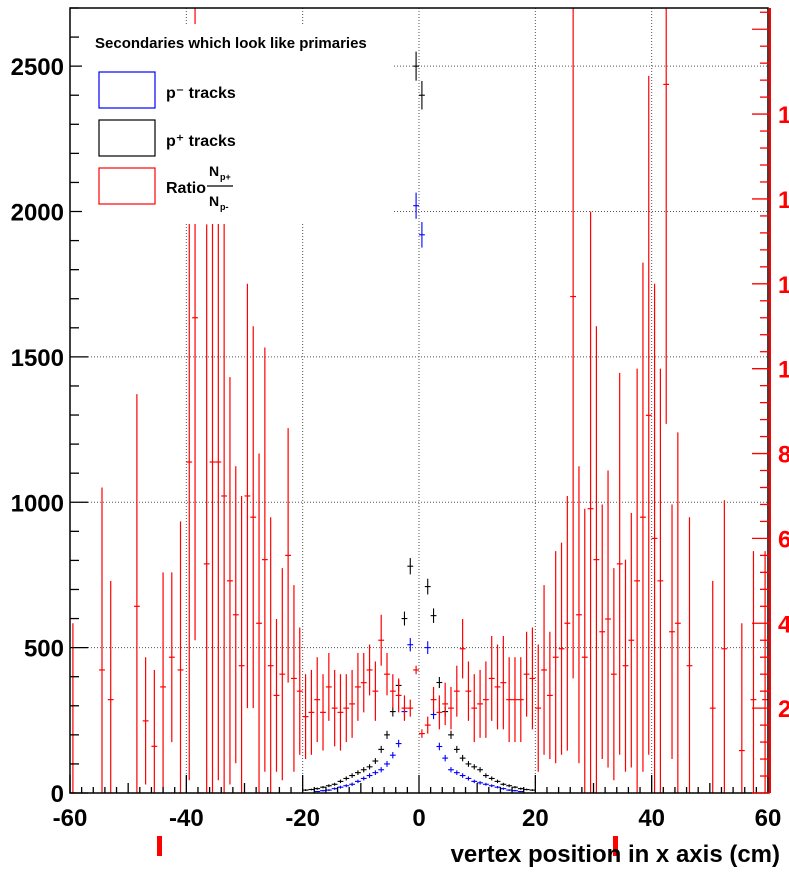  Describe the element at coordinates (44, 649) in the screenshot. I see `y-tick-label: 500` at that location.